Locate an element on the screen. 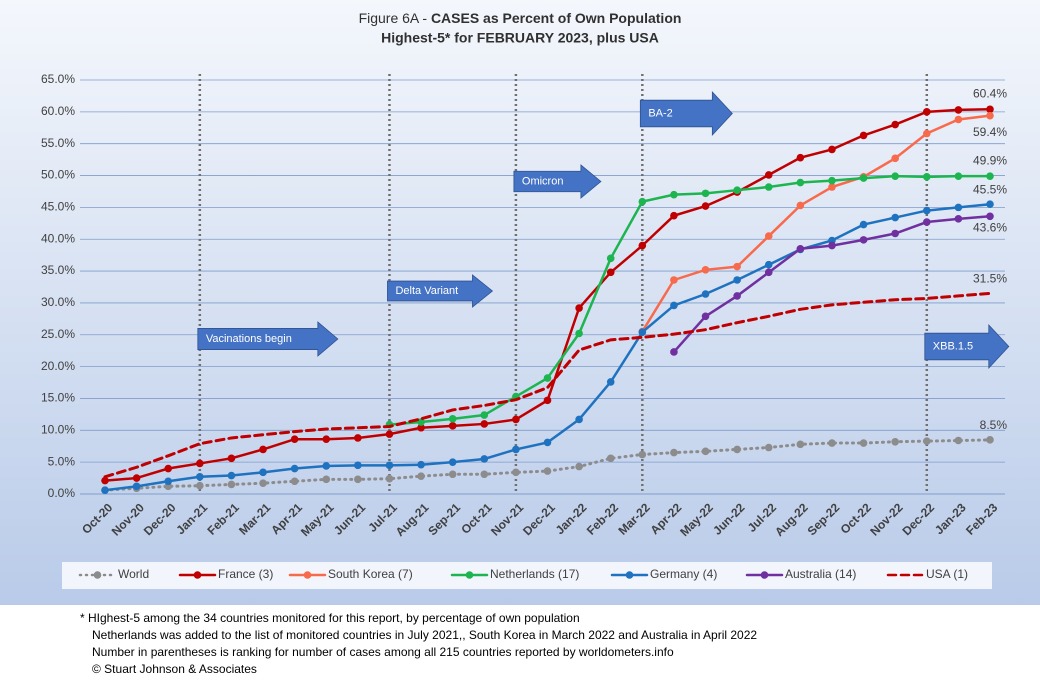 This screenshot has height=687, width=1040. y-tick-label: 5.0% is located at coordinates (62, 461).